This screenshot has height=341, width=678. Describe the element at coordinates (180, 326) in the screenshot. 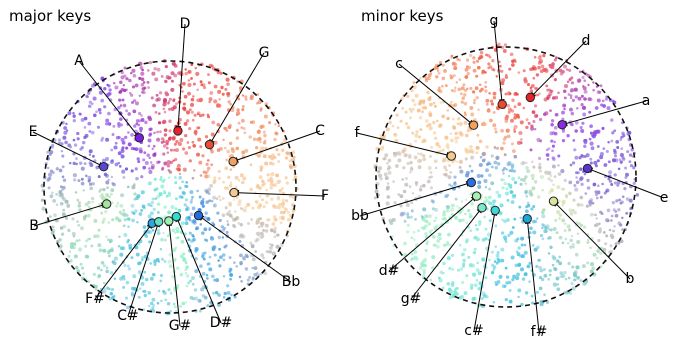

I see `key-label-g-sharp: G#` at that location.